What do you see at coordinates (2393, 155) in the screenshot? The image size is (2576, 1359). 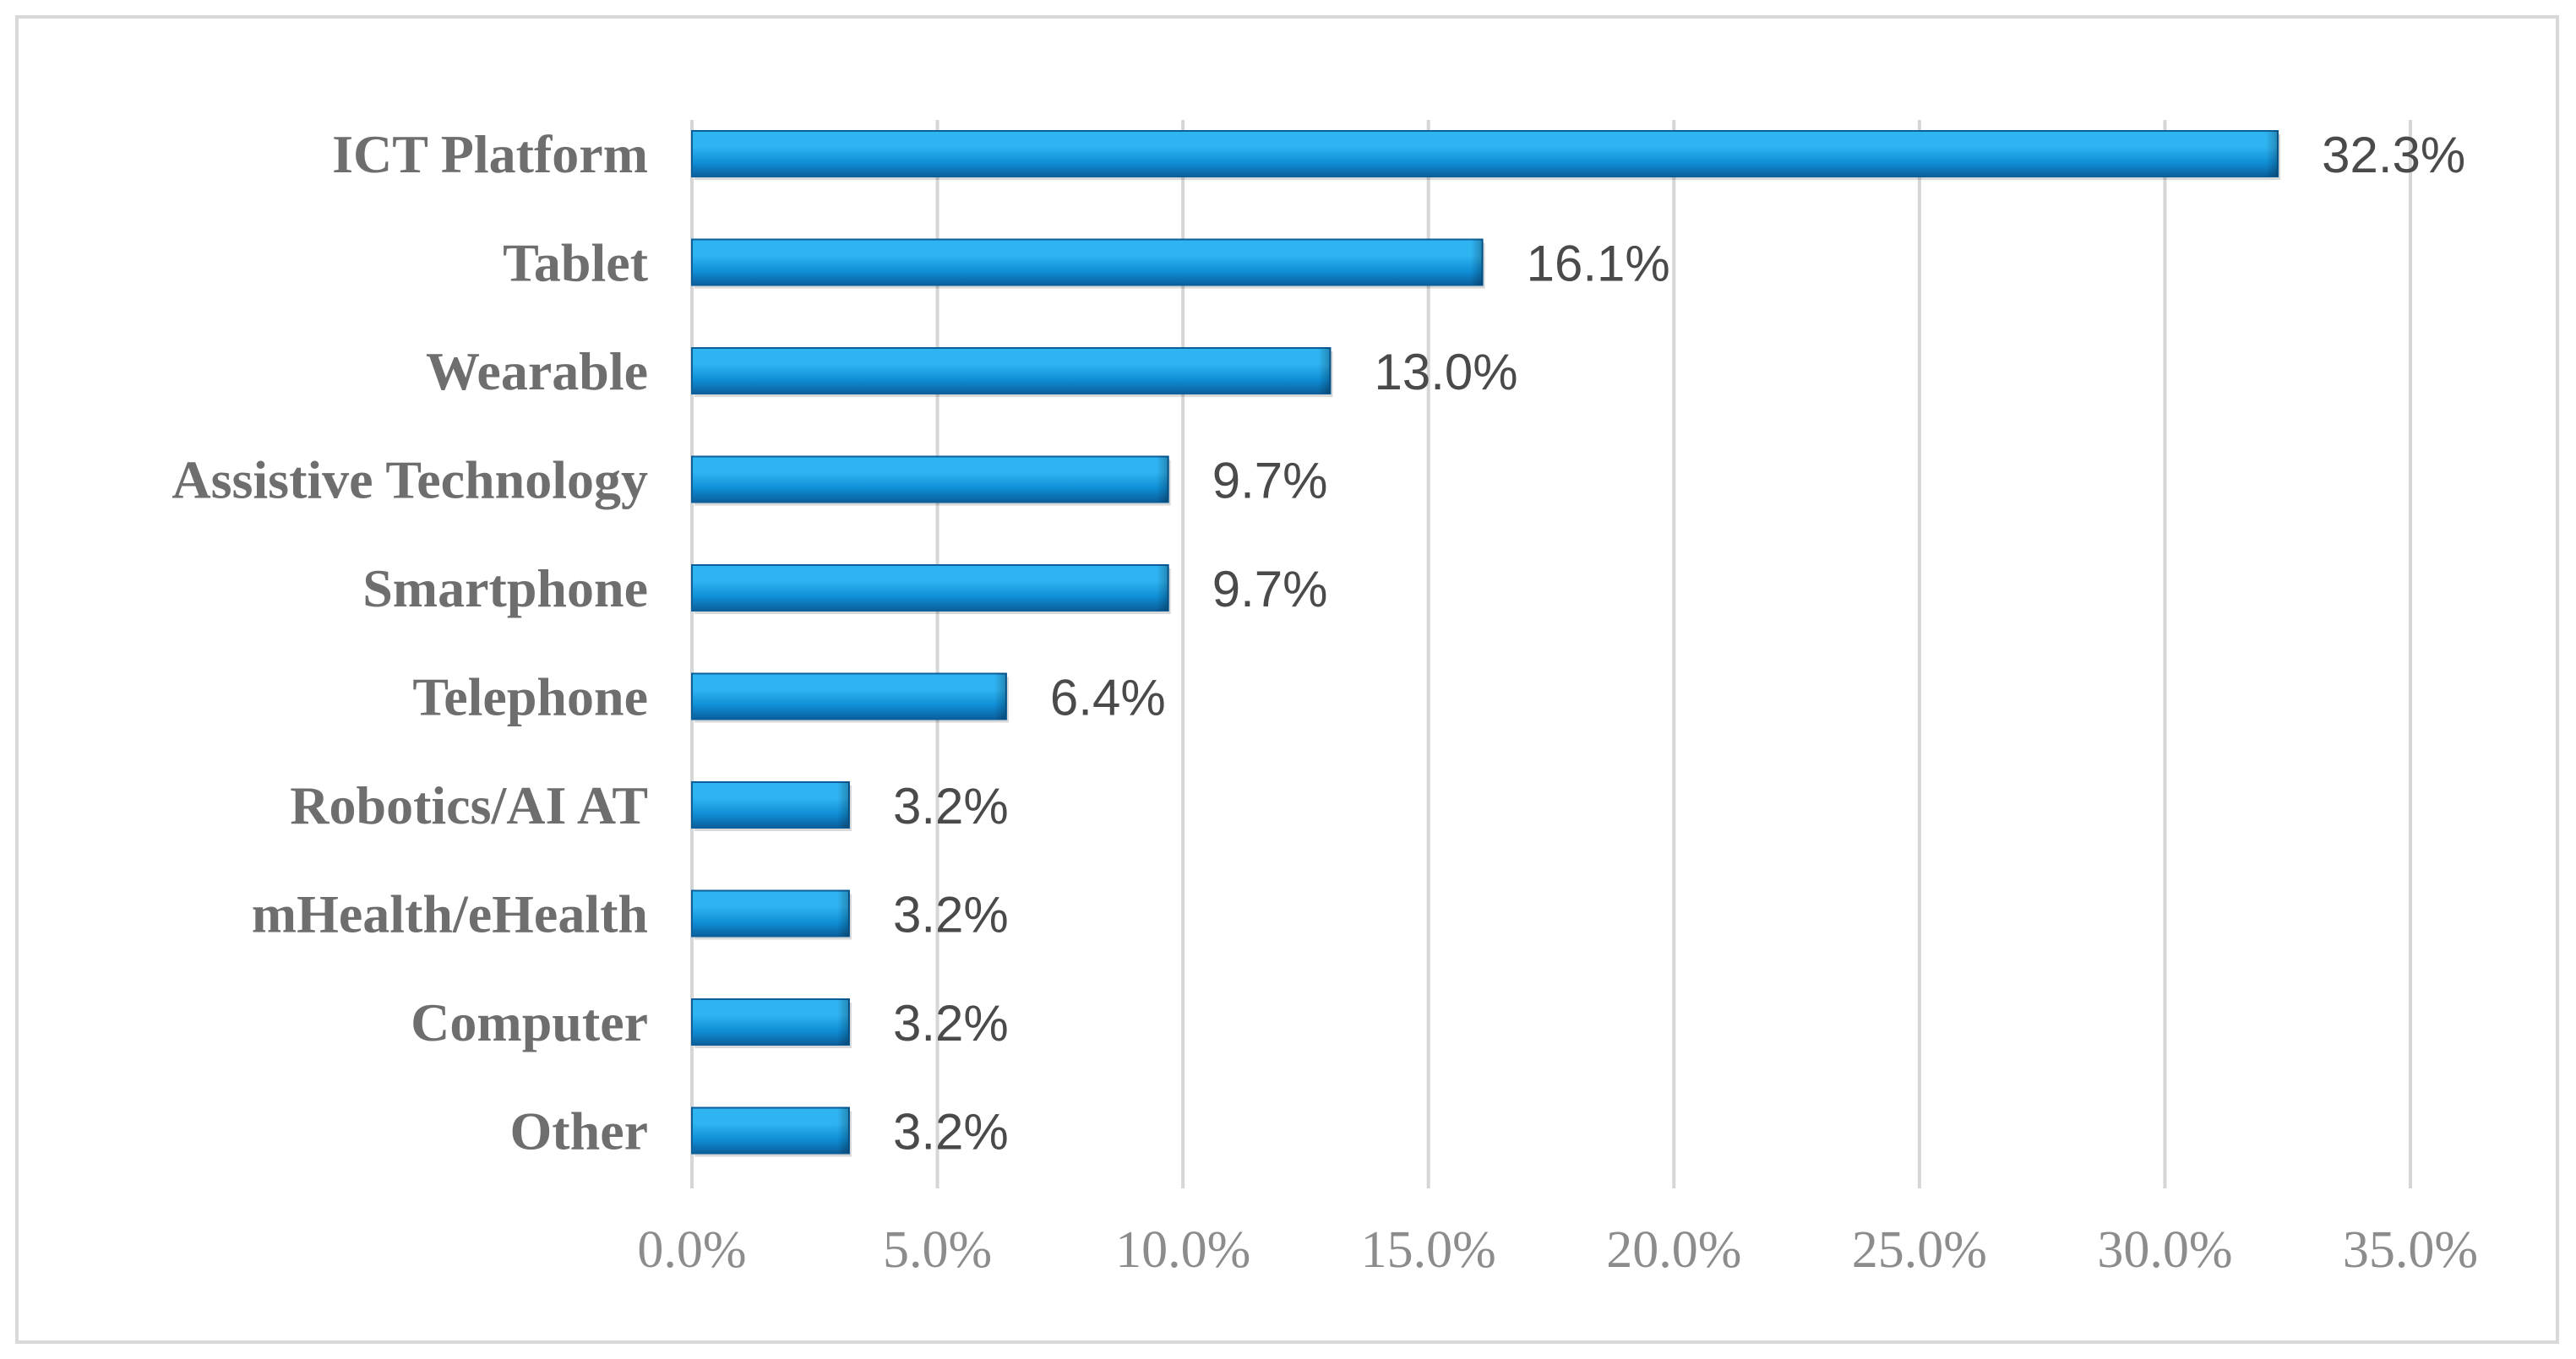 I see `value-label: 32.3%` at bounding box center [2393, 155].